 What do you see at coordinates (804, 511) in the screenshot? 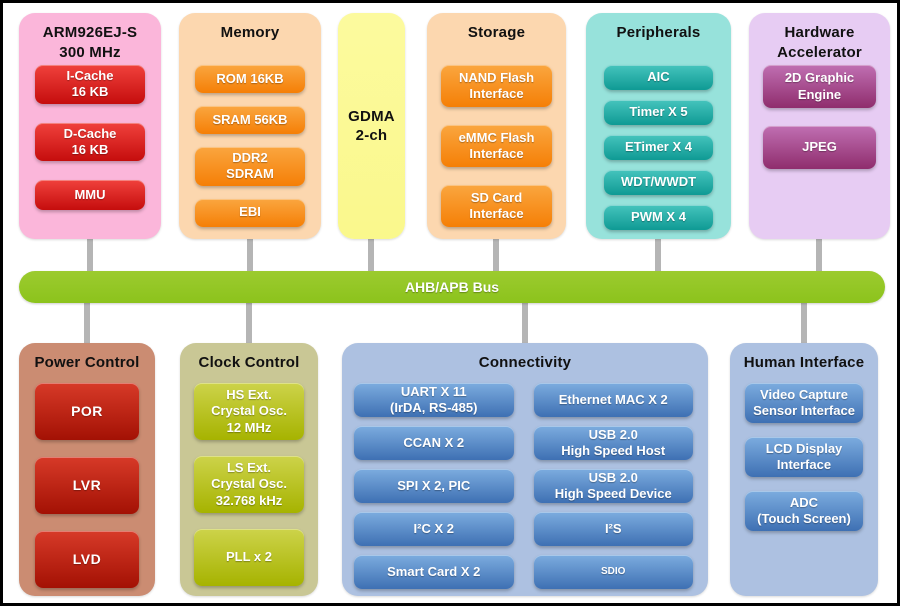
I see `block-adc-touch-screen: ADC (Touch Screen)` at bounding box center [804, 511].